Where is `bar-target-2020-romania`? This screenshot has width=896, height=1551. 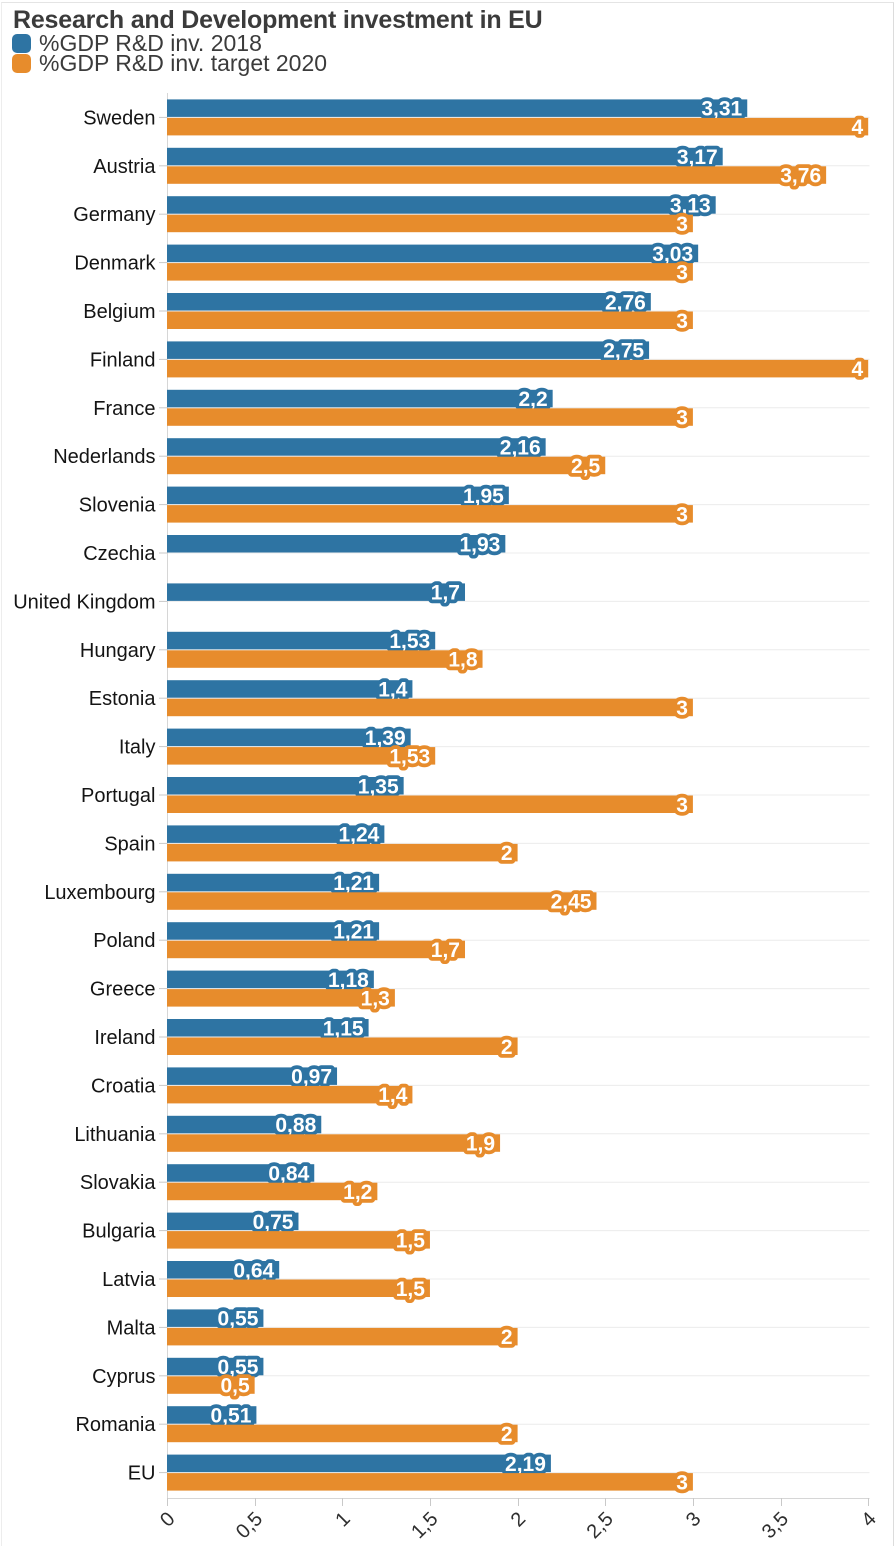 bar-target-2020-romania is located at coordinates (342, 1433).